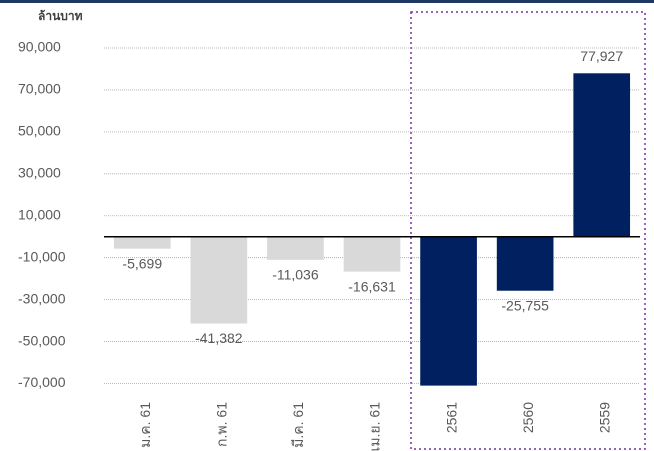 This screenshot has width=654, height=451. Describe the element at coordinates (145, 425) in the screenshot. I see `x-tick-label: ม.ค. 61` at that location.